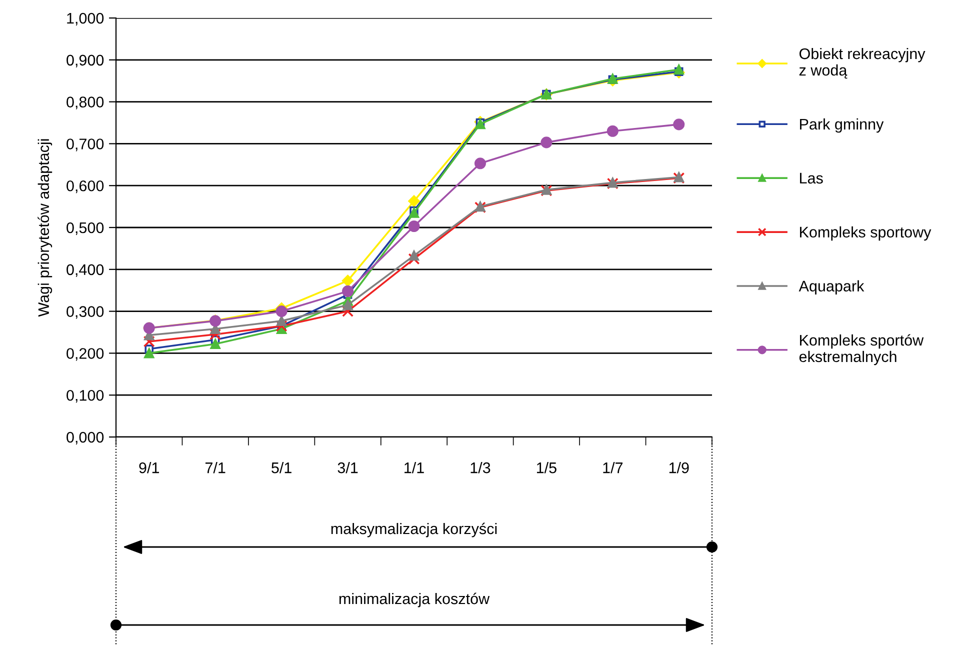 The height and width of the screenshot is (646, 962). I want to click on y-tick-label: 0,600, so click(85, 187).